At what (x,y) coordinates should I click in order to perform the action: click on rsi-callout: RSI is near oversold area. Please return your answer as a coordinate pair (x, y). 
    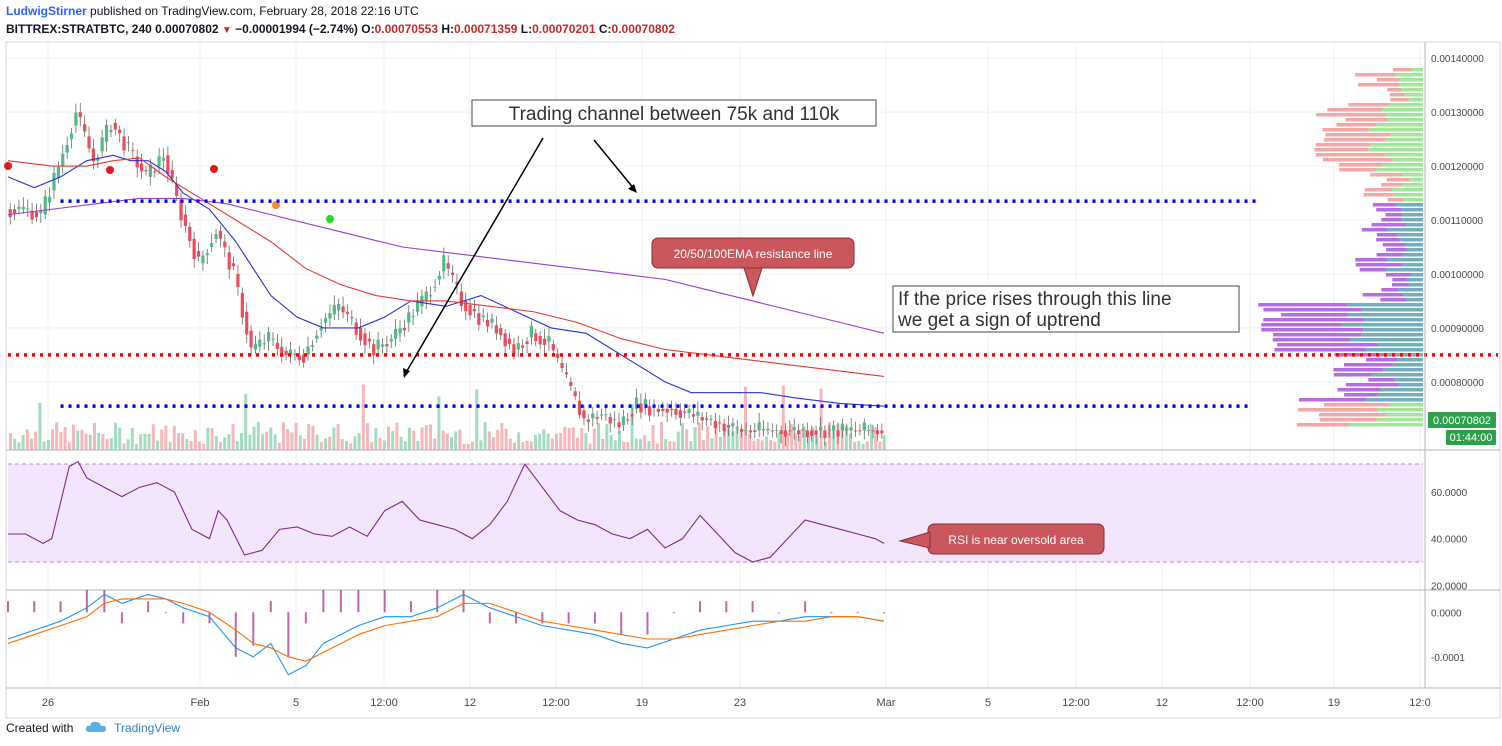
    Looking at the image, I should click on (1001, 539).